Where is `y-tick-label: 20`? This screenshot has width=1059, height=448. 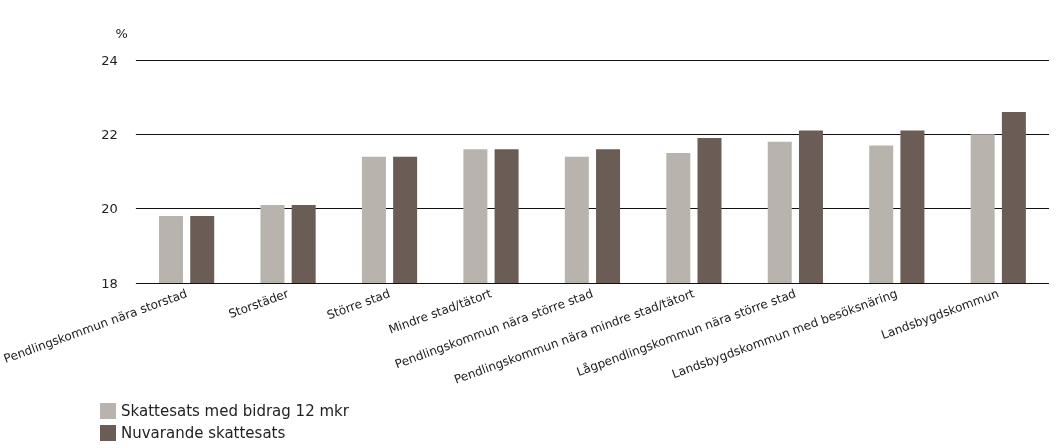
y-tick-label: 20 is located at coordinates (109, 209).